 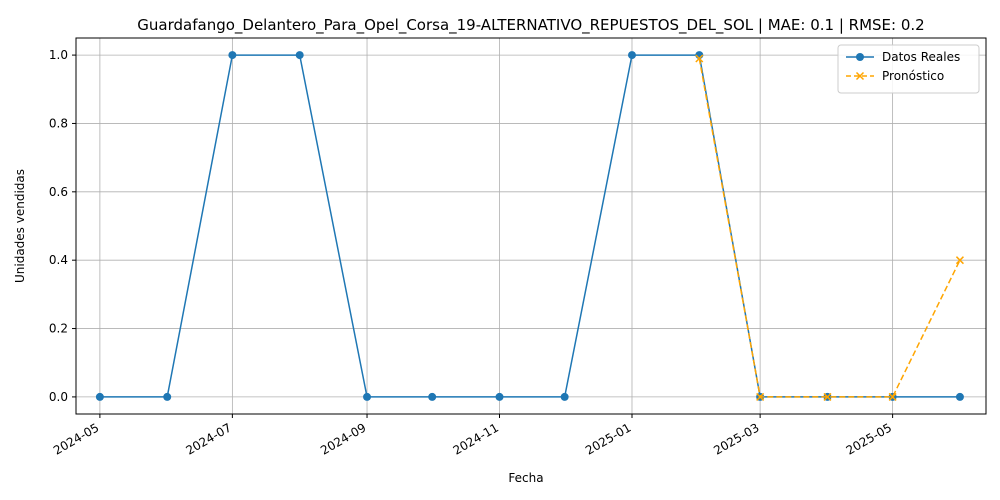 I want to click on y-tick-label: 0.6, so click(x=58, y=192).